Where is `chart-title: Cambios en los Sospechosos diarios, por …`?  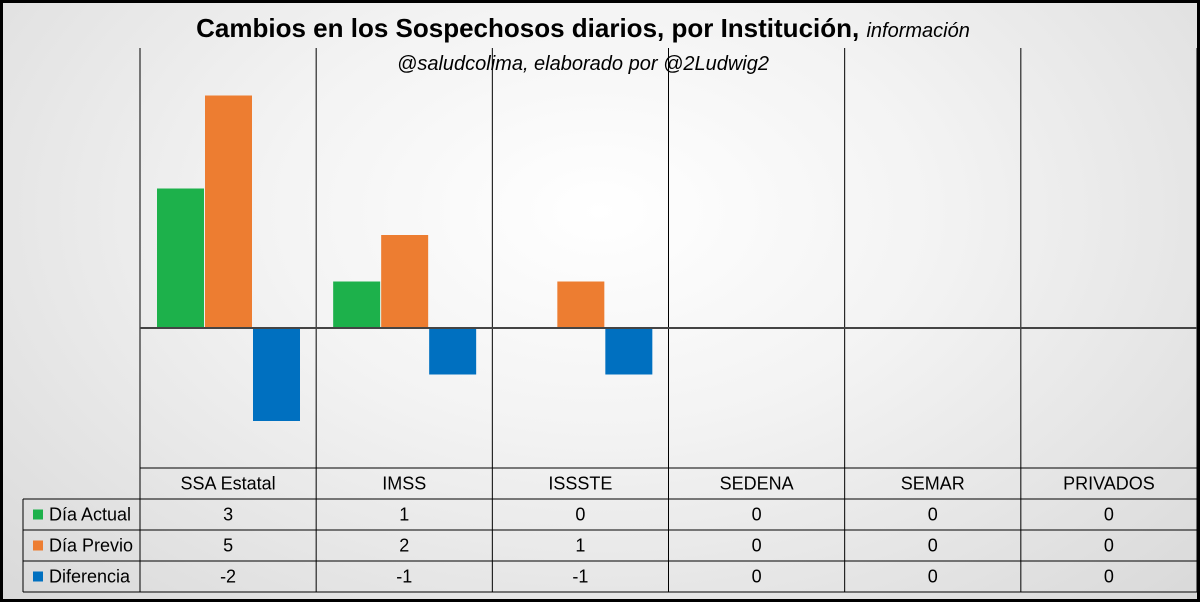 chart-title: Cambios en los Sospechosos diarios, por … is located at coordinates (583, 28).